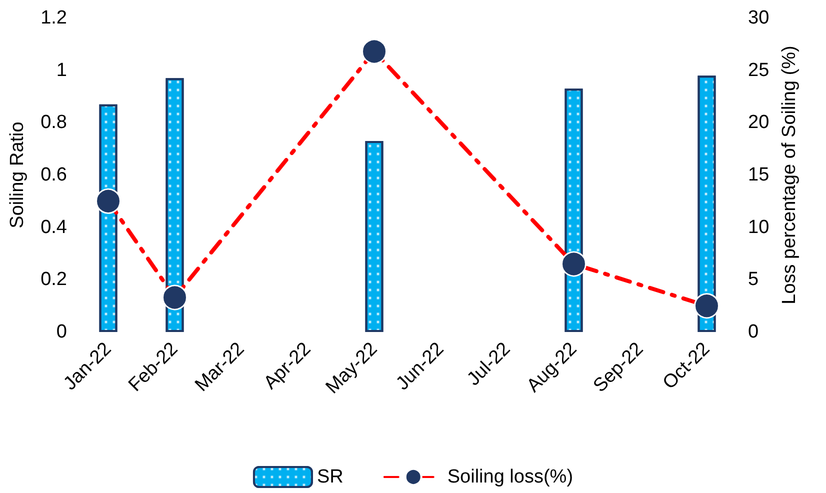 Image resolution: width=826 pixels, height=493 pixels. I want to click on legend-label: Soiling loss(%), so click(510, 477).